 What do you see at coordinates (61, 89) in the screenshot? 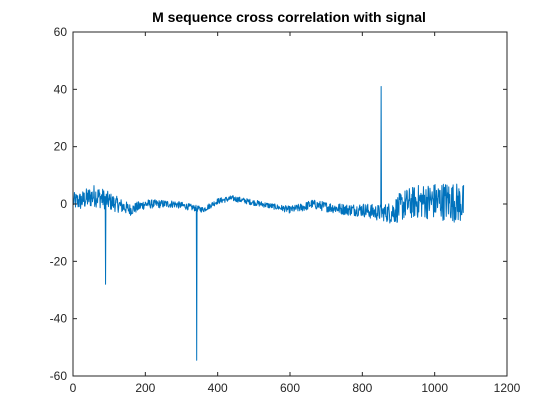
I see `y-tick-label: 40` at bounding box center [61, 89].